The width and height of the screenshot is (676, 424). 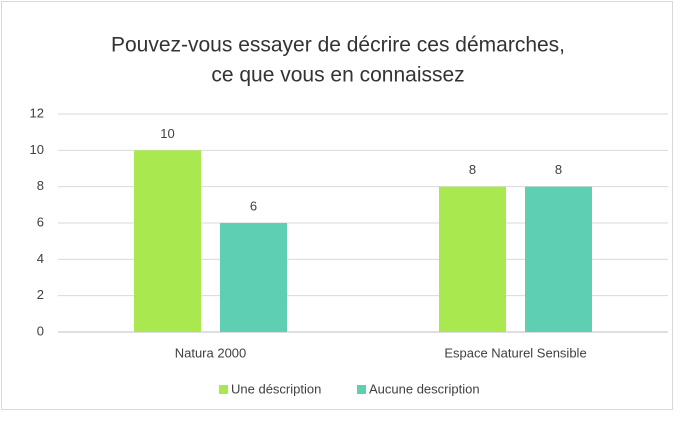 What do you see at coordinates (40, 185) in the screenshot?
I see `y-tick-label: 8` at bounding box center [40, 185].